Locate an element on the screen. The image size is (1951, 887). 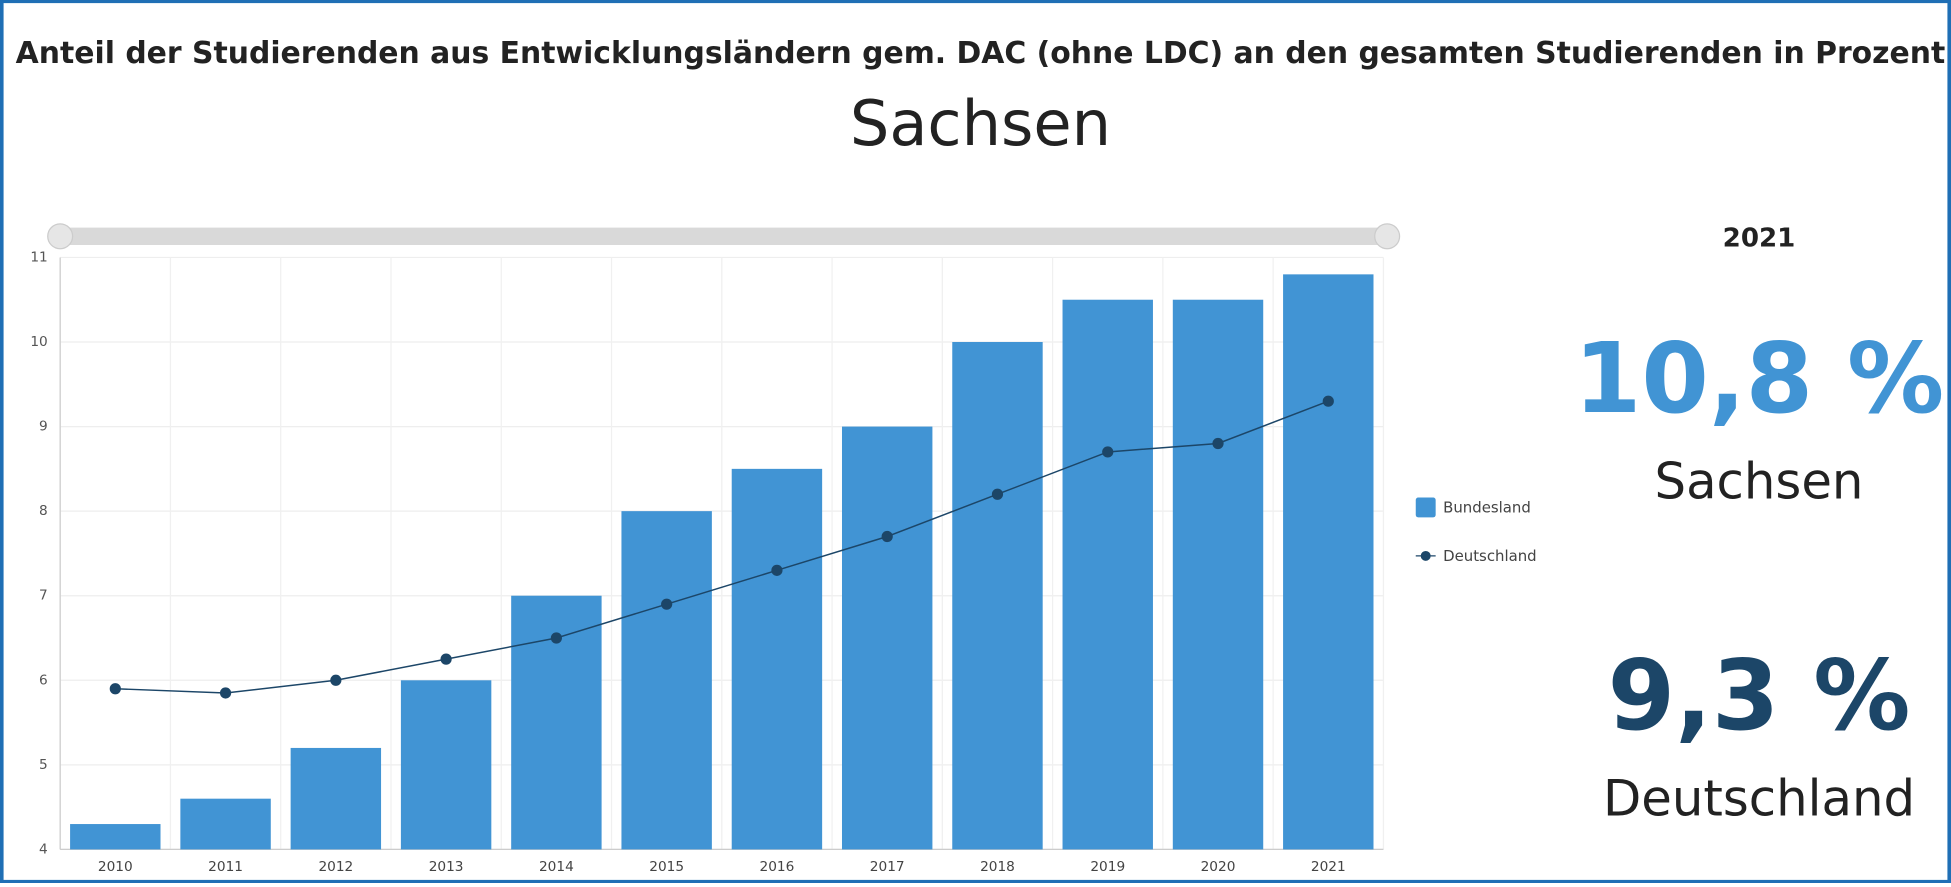
x-tick-label: 2010 is located at coordinates (115, 867).